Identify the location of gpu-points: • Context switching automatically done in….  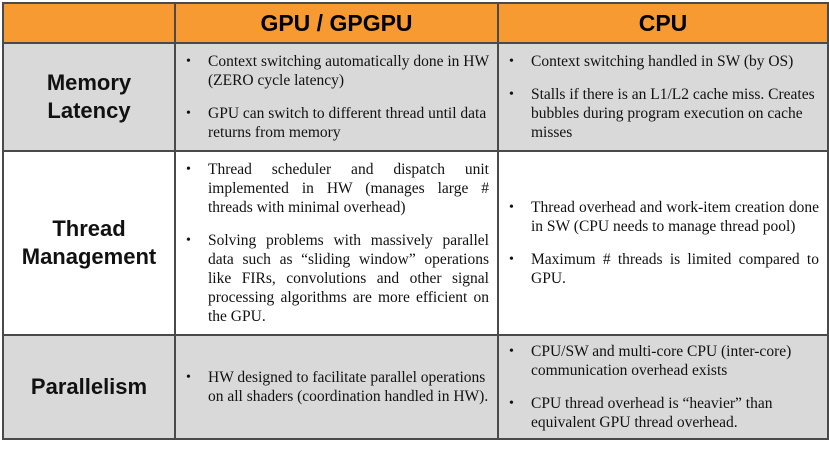
(336, 97).